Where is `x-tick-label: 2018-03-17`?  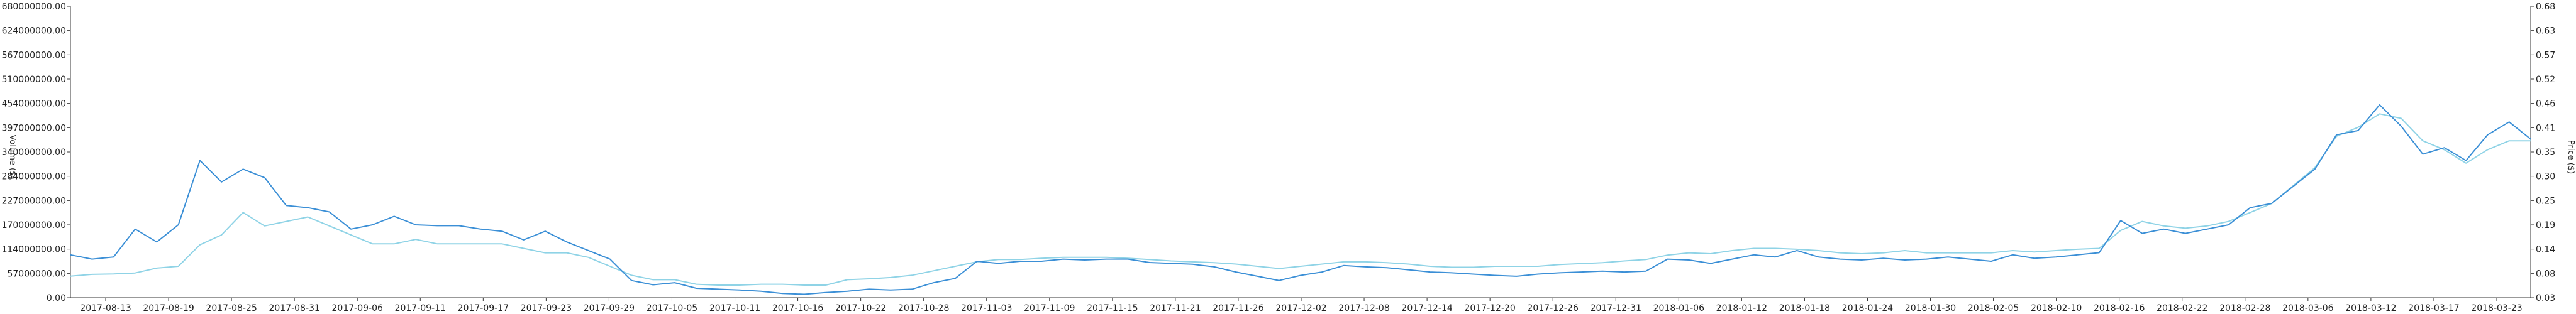 x-tick-label: 2018-03-17 is located at coordinates (2433, 308).